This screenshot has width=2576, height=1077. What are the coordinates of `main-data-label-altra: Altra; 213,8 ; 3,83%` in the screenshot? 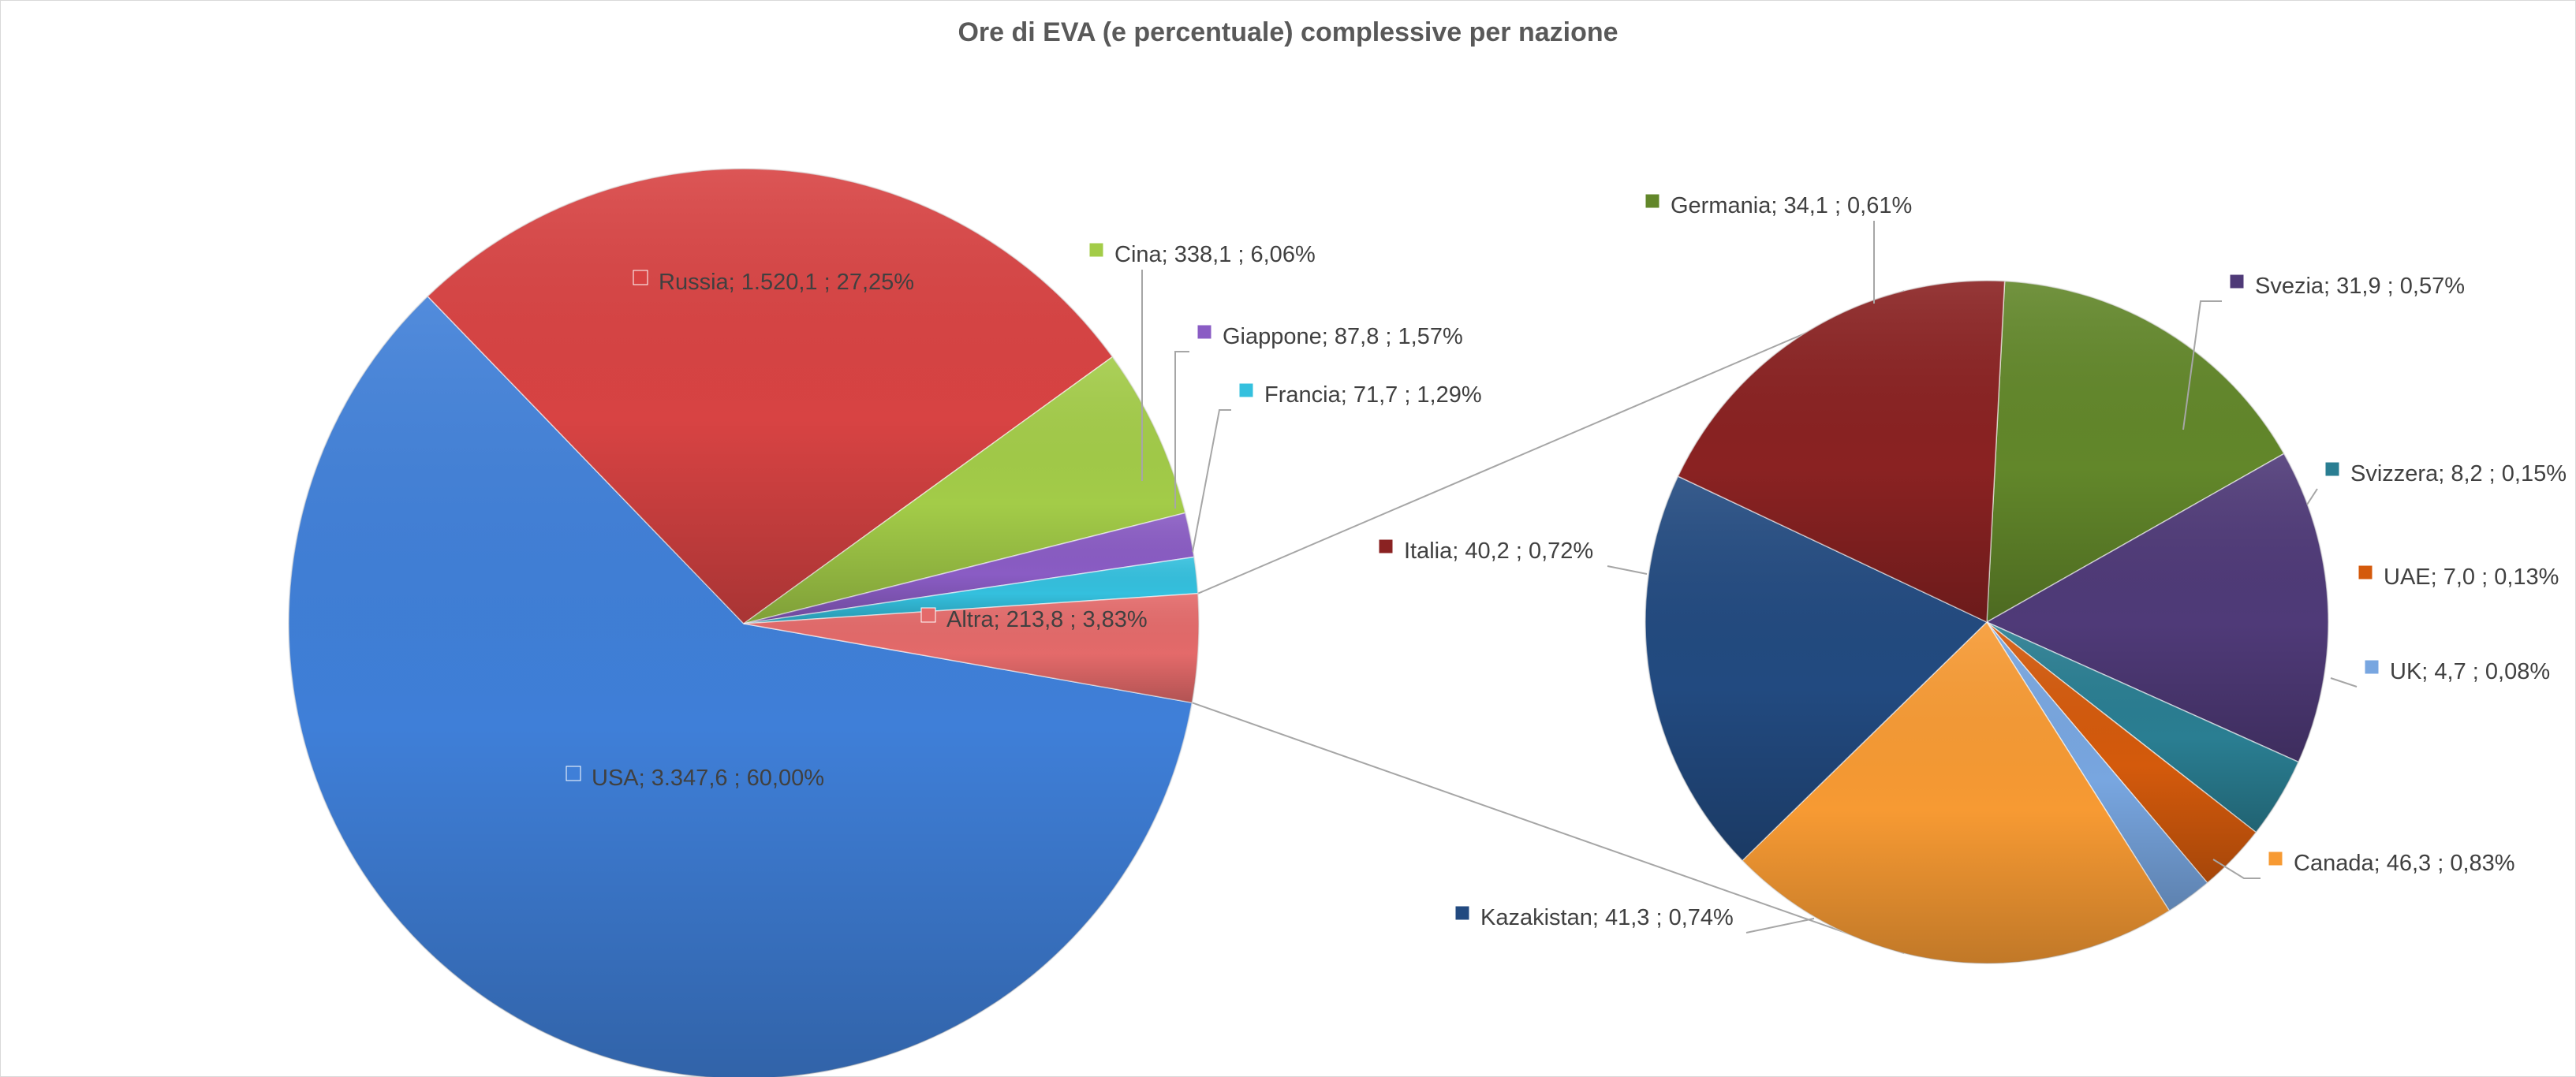 It's located at (1047, 620).